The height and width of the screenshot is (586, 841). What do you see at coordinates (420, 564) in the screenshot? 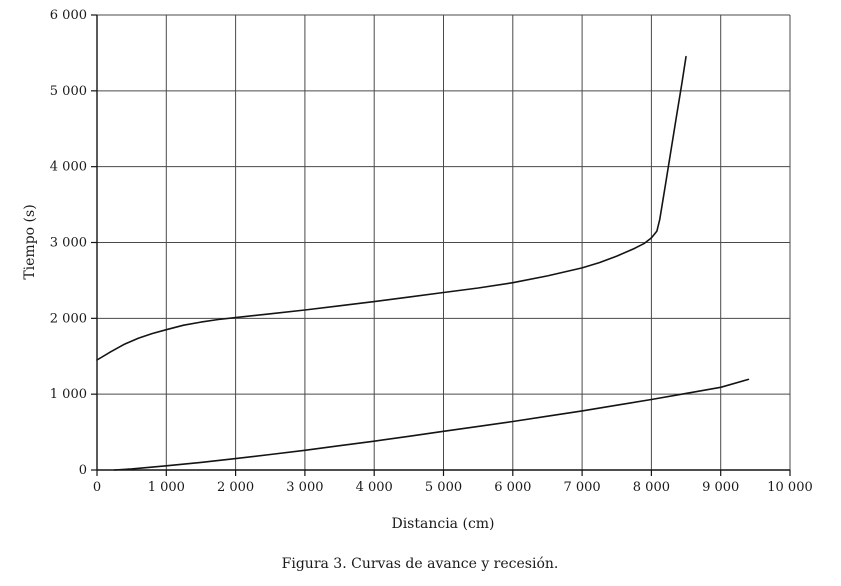
I see `figure-caption: Figura 3. Curvas de avance y recesión.` at bounding box center [420, 564].